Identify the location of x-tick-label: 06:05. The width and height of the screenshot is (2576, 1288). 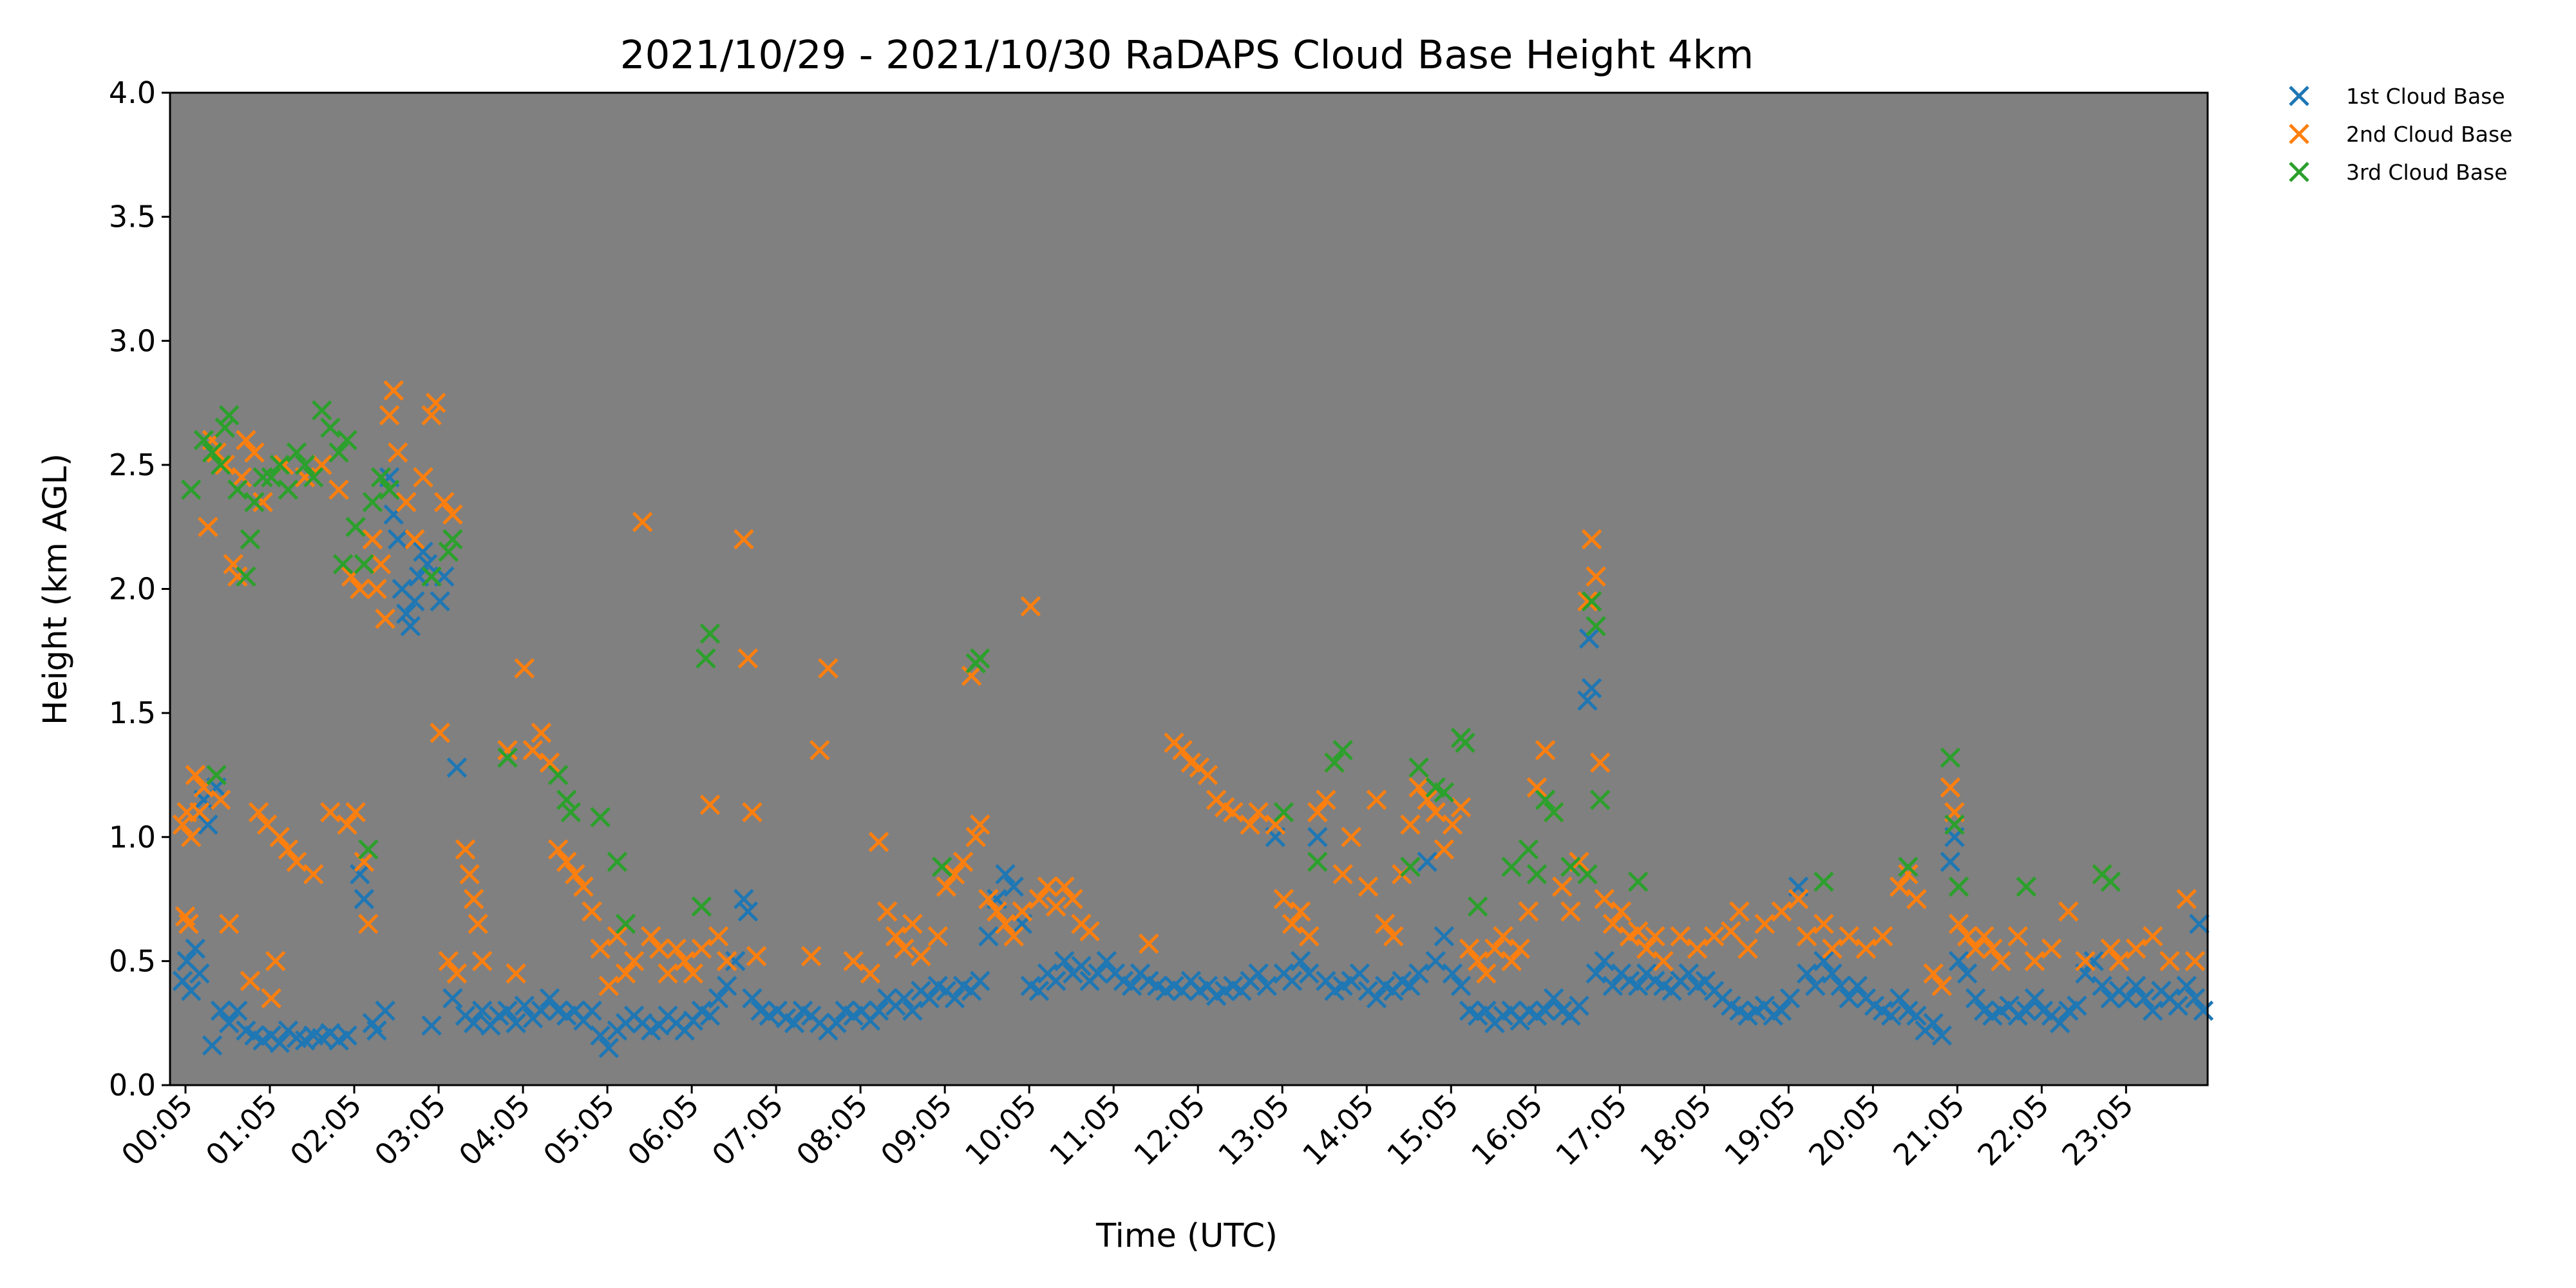
(663, 1130).